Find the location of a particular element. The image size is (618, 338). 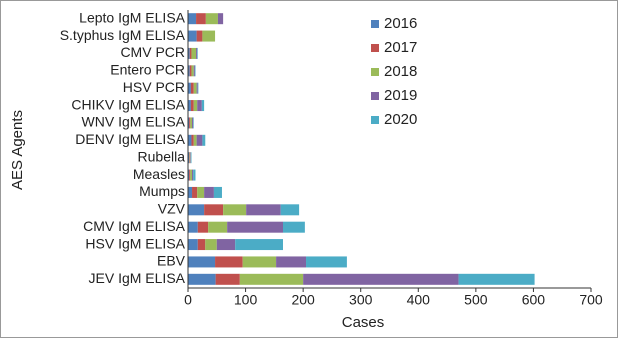

y-tick-label: CMV IgM ELISA is located at coordinates (134, 226).